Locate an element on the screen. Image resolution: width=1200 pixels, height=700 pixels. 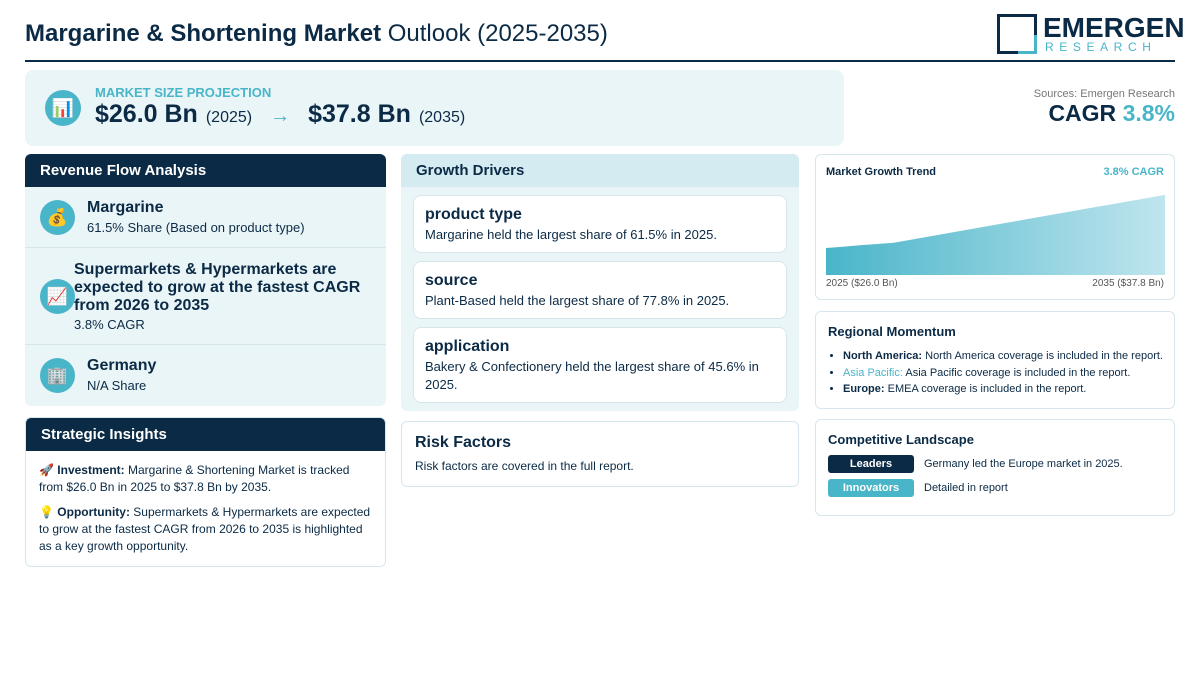
trend-chart is located at coordinates (995, 234).